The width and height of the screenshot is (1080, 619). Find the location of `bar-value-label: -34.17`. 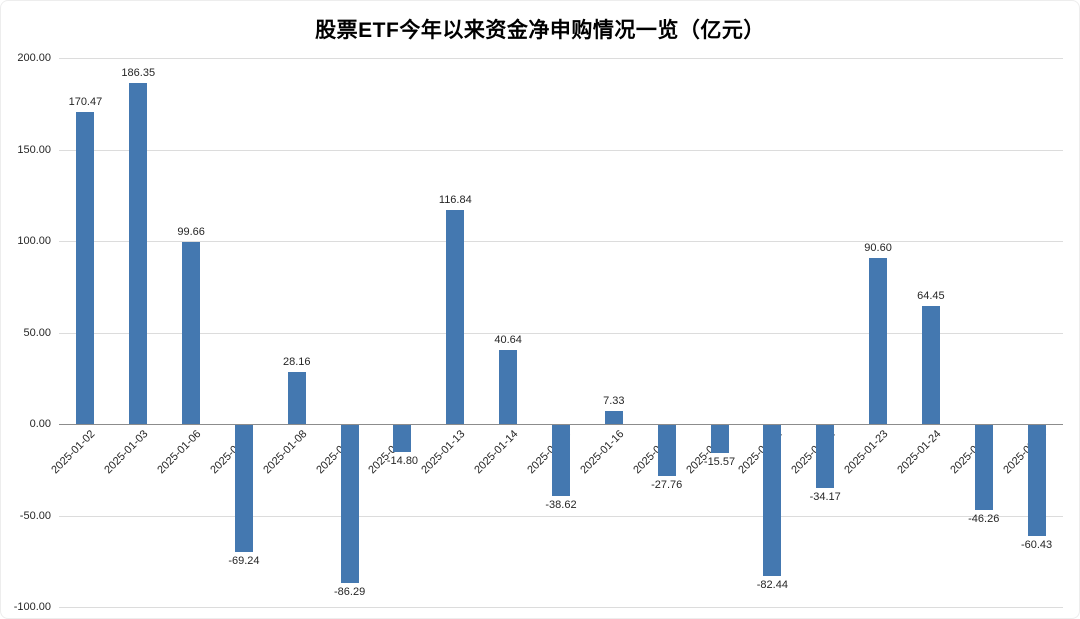

bar-value-label: -34.17 is located at coordinates (825, 496).